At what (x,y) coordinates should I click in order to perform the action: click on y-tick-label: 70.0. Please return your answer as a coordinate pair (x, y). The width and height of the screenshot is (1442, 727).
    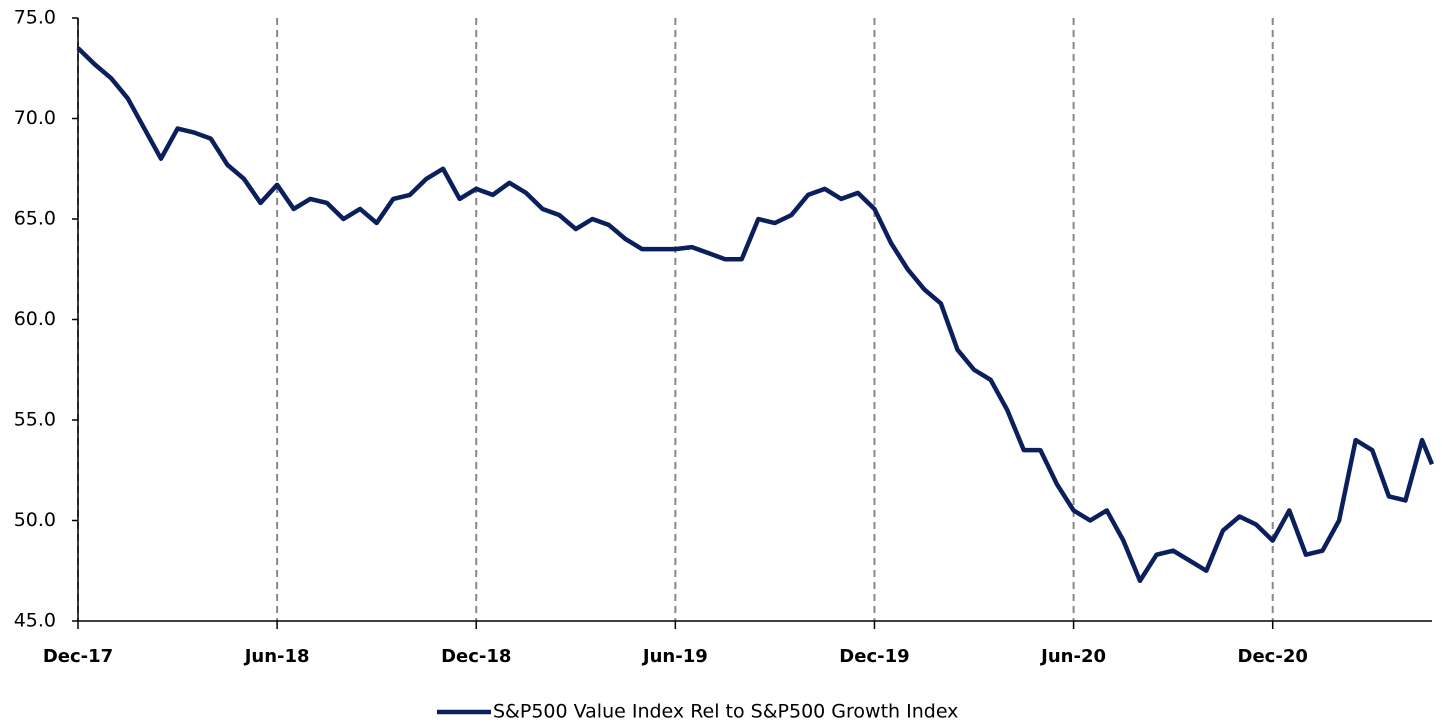
    Looking at the image, I should click on (35, 118).